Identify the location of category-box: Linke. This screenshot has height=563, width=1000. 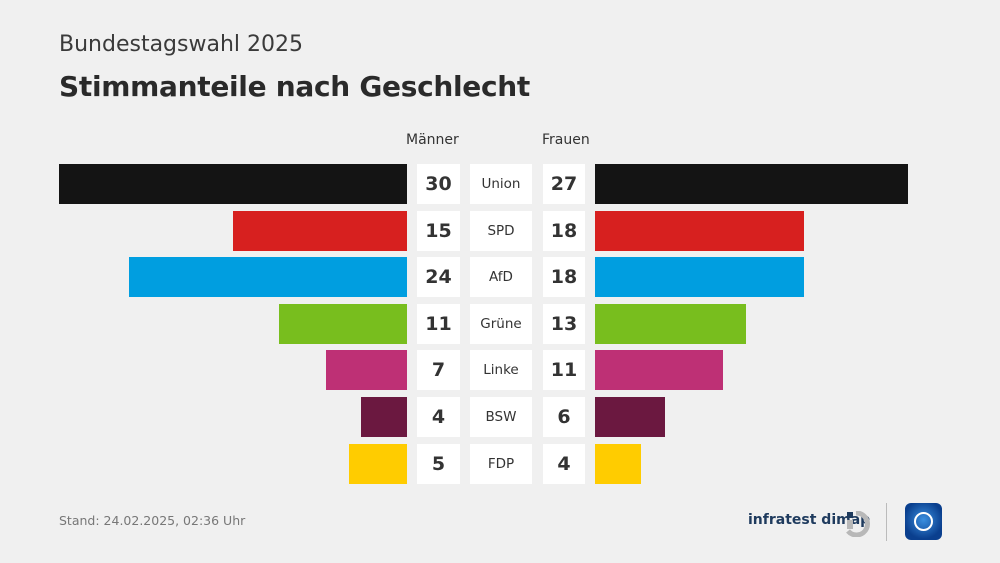
(501, 370).